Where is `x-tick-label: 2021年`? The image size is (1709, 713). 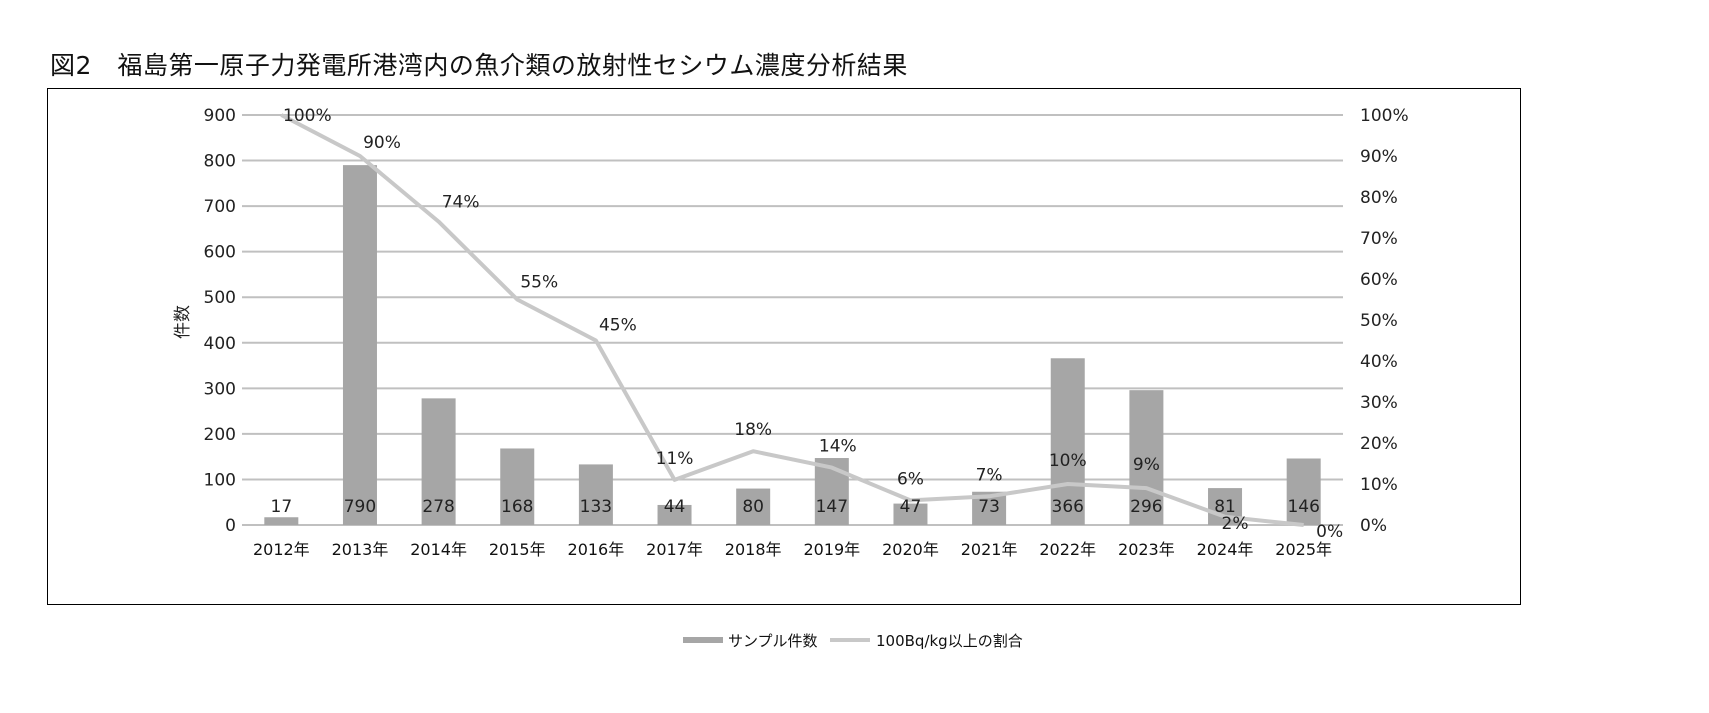 x-tick-label: 2021年 is located at coordinates (989, 549).